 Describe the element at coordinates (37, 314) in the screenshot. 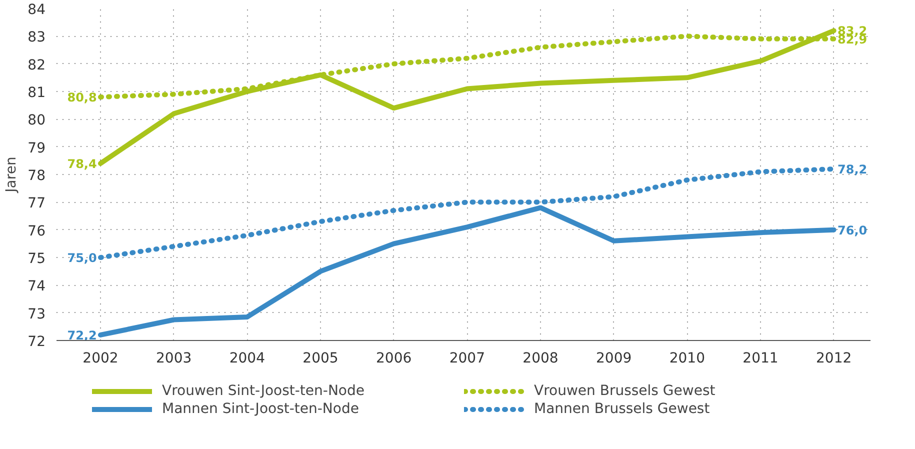

I see `y-tick-label: 73` at that location.